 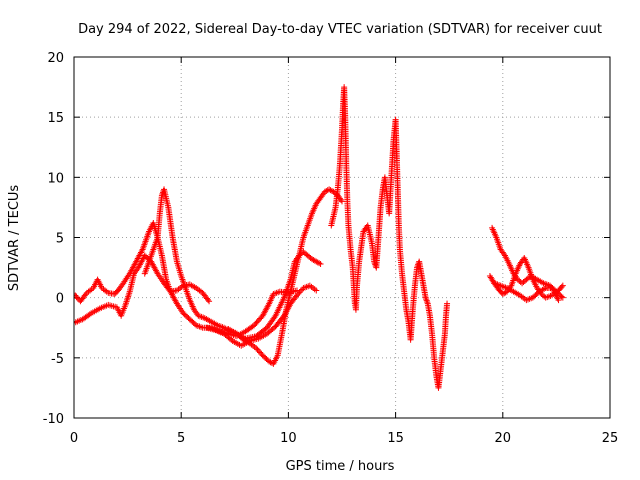 What do you see at coordinates (55, 178) in the screenshot?
I see `y-tick-label: 10` at bounding box center [55, 178].